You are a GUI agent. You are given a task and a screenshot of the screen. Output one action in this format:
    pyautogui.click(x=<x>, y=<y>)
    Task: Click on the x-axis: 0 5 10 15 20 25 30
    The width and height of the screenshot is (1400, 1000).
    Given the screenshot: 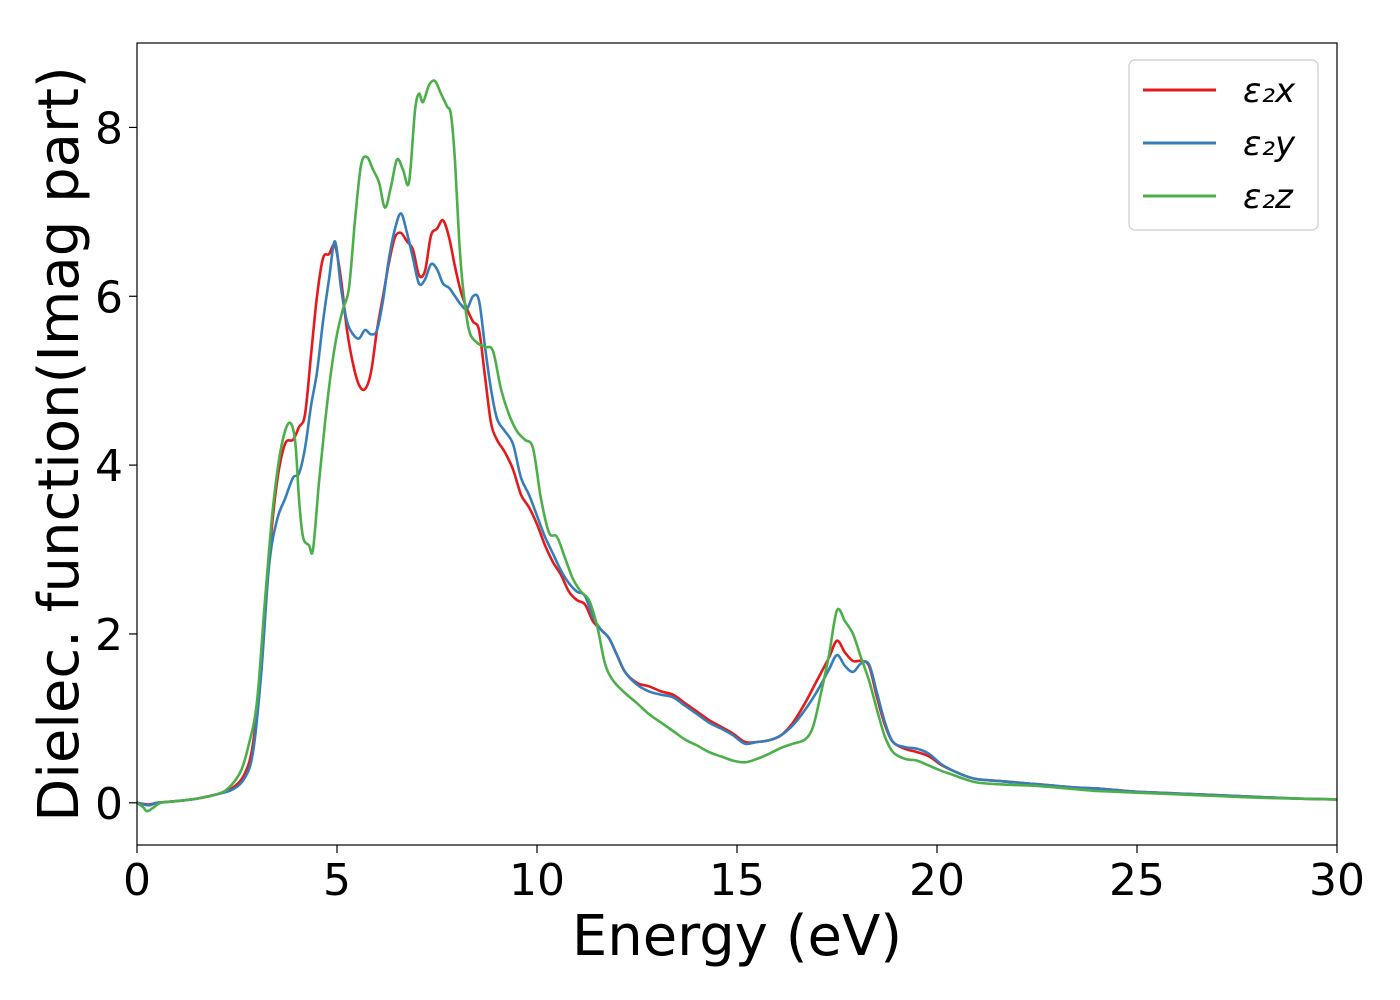 What is the action you would take?
    pyautogui.click(x=744, y=875)
    